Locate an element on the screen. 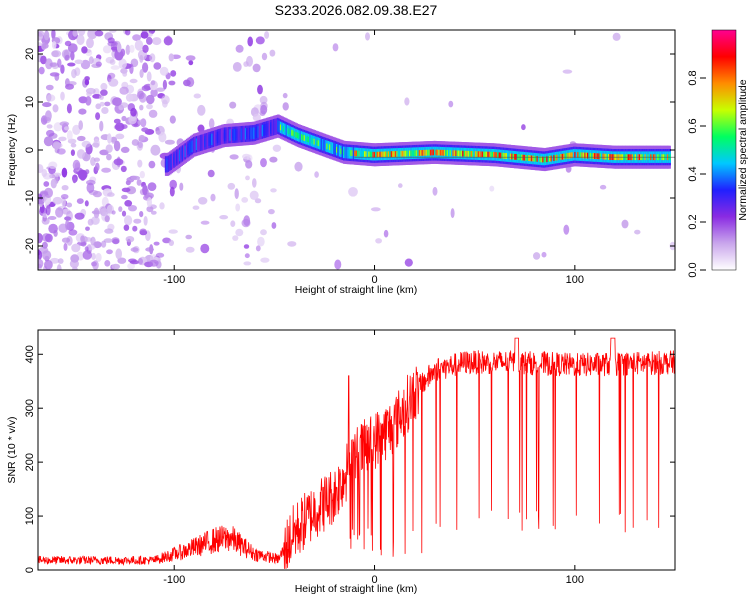  colorbar-tick-label: 0.8 is located at coordinates (693, 77).